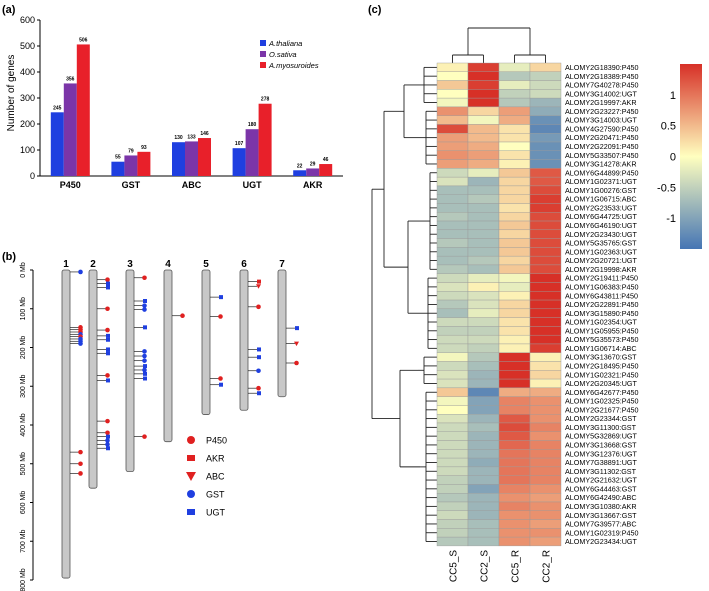  Describe the element at coordinates (601, 234) in the screenshot. I see `gene-label: ALOMY2G23430:UGT` at that location.